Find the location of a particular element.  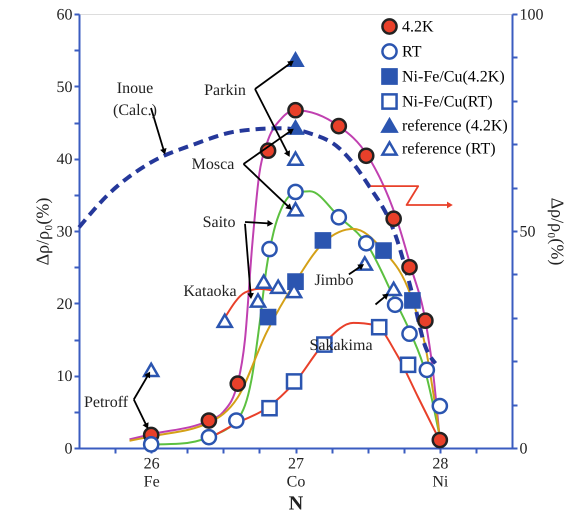

y-axis-title: Δρ/ρ₀(%) is located at coordinates (42, 232).